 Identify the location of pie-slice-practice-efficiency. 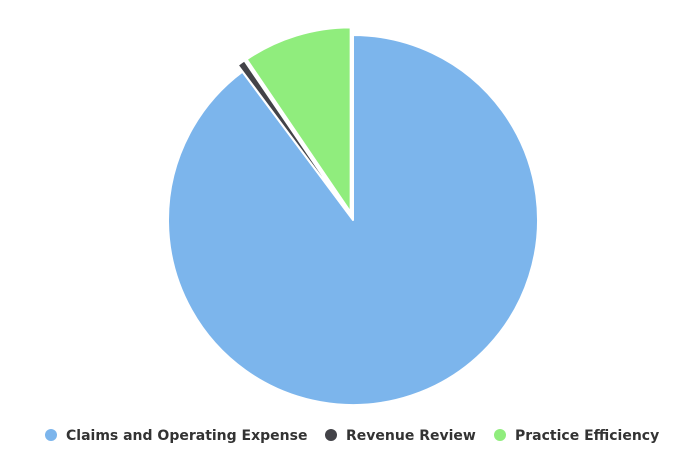
(298, 120).